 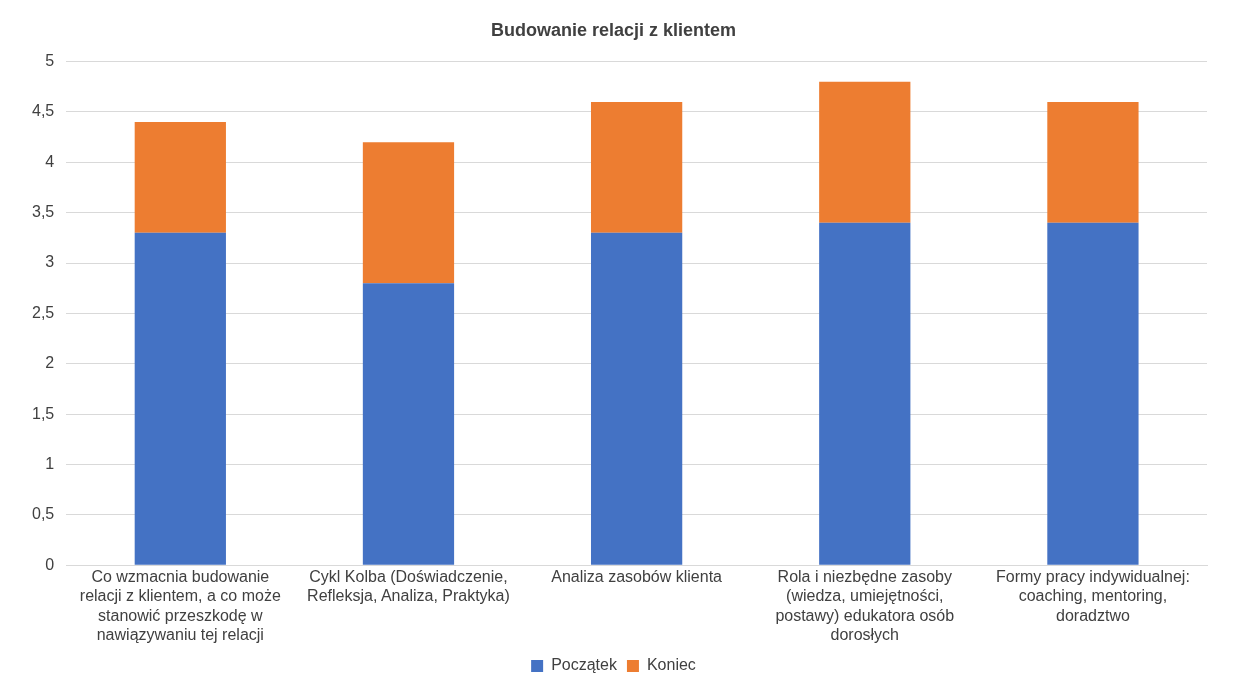 What do you see at coordinates (50, 262) in the screenshot?
I see `y-tick-label: 3` at bounding box center [50, 262].